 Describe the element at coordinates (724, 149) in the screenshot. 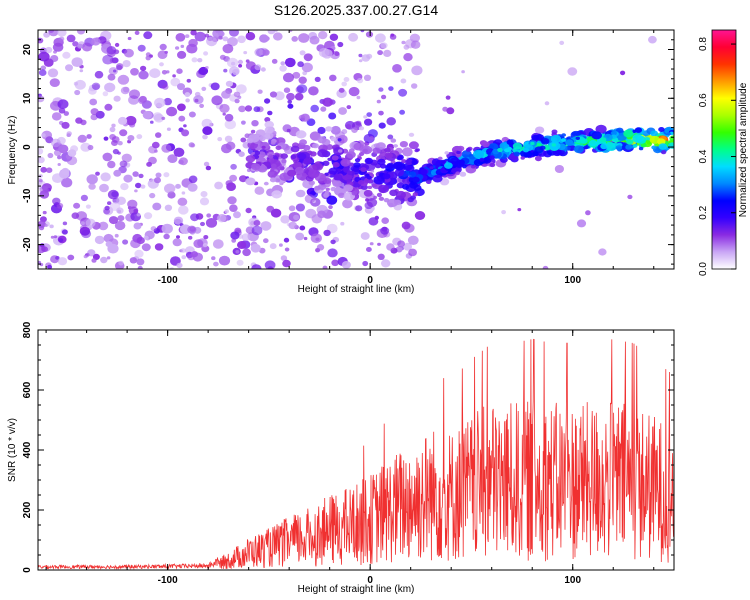

I see `colorbar-gradient` at that location.